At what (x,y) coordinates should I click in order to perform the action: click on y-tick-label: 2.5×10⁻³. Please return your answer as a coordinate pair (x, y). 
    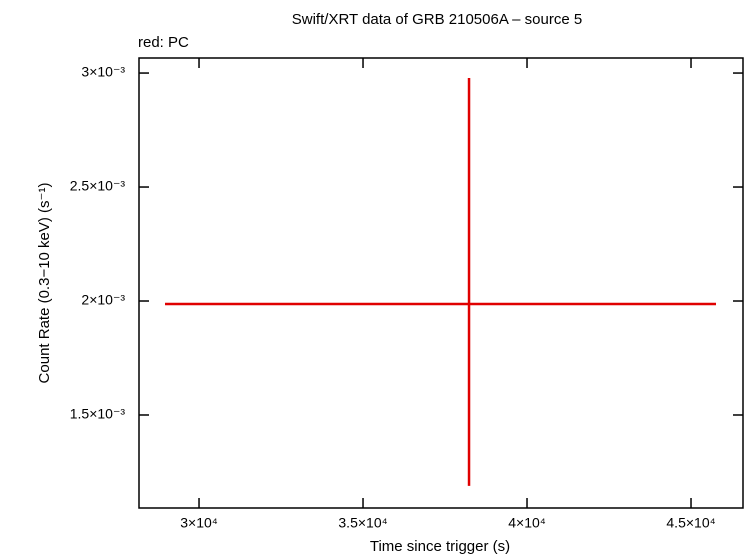
    Looking at the image, I should click on (98, 186).